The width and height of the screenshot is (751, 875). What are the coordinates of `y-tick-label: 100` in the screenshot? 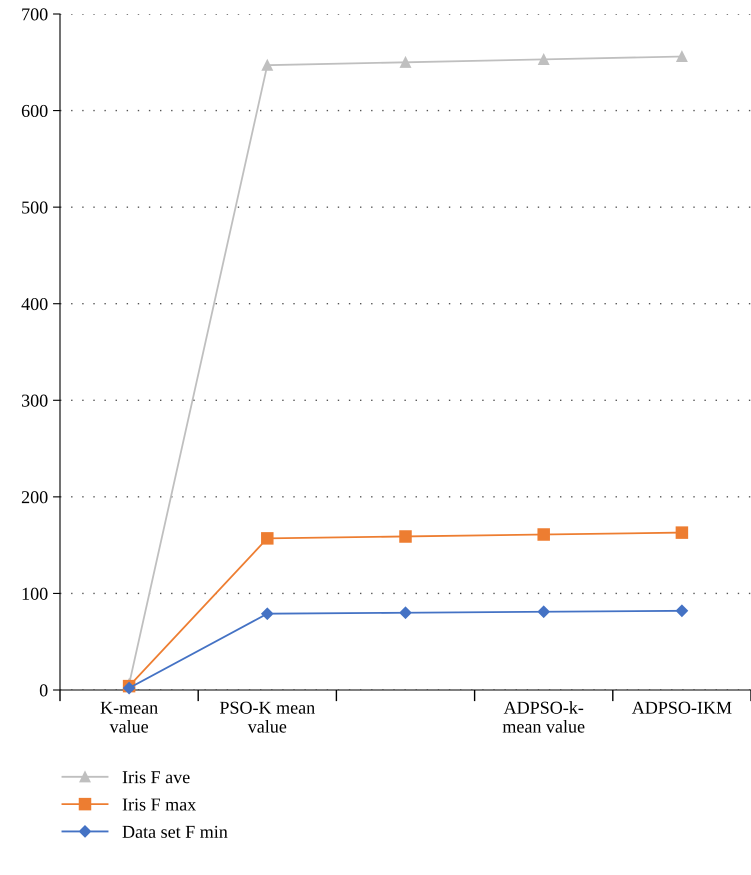 It's located at (35, 594).